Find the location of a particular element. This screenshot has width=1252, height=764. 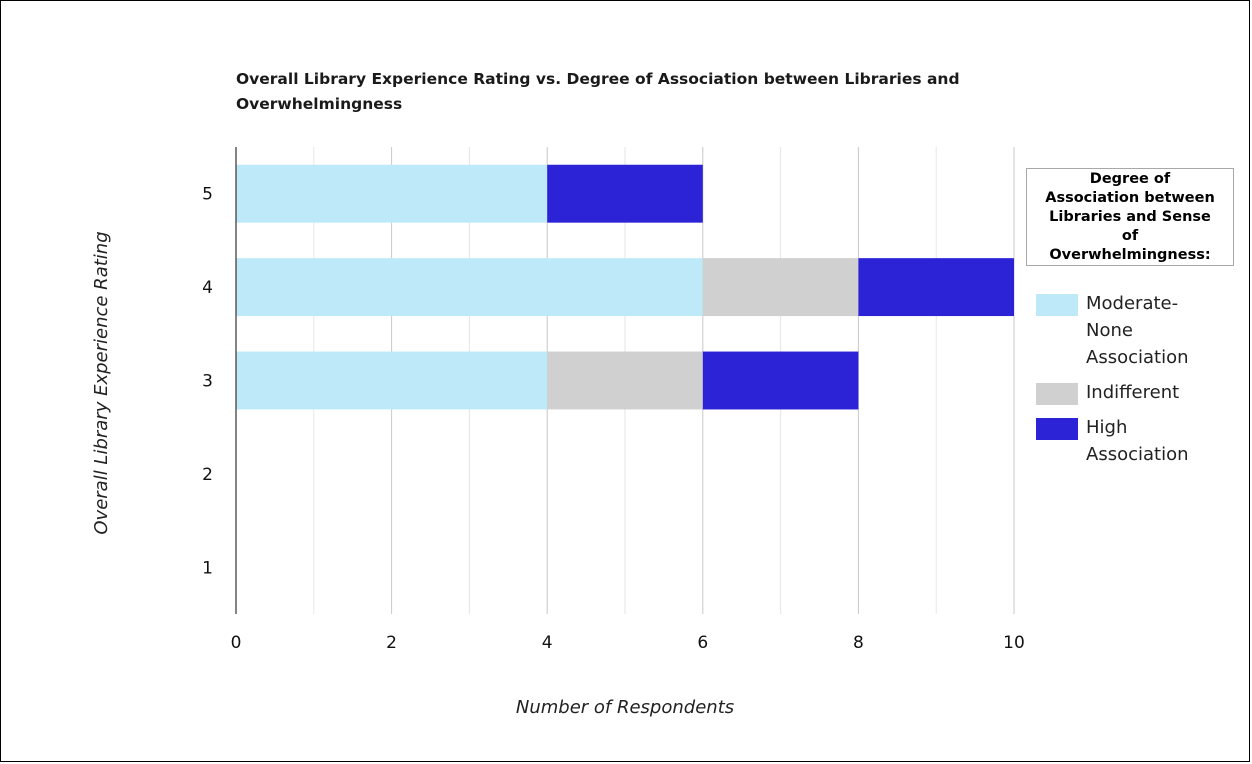

y-tick-labels: 5 4 3 2 1 is located at coordinates (207, 382).